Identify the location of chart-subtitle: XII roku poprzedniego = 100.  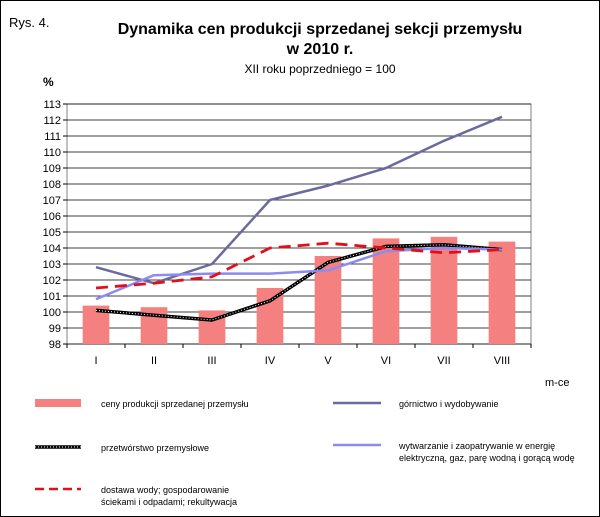
(320, 69).